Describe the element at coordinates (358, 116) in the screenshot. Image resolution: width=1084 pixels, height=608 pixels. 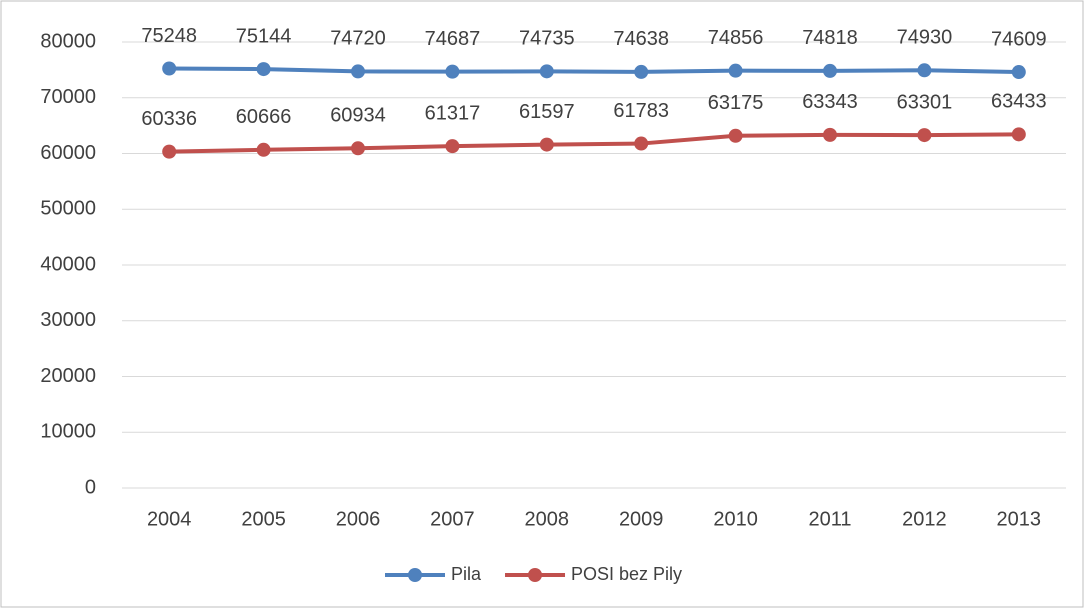
I see `data-label: 60934` at that location.